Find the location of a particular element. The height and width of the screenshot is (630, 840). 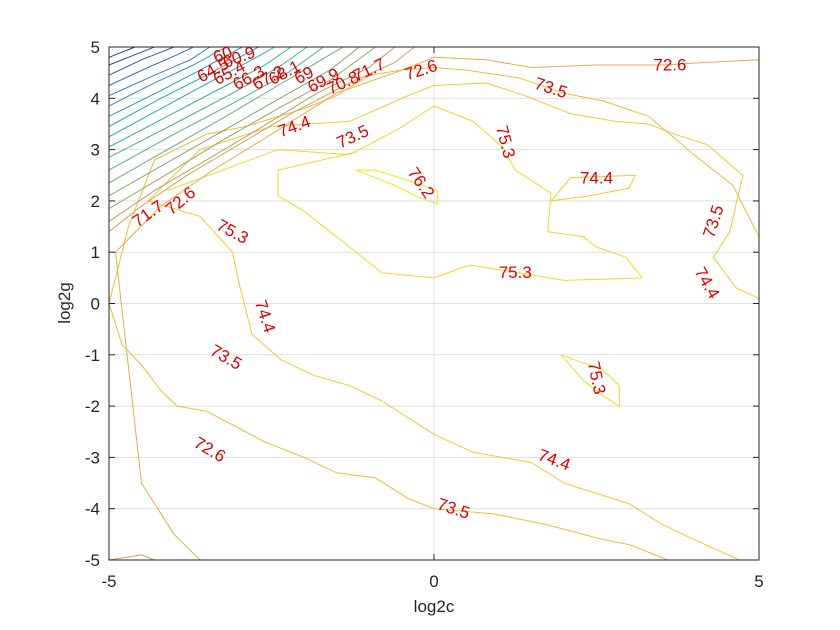

contour-line-65.4 is located at coordinates (200, 97).